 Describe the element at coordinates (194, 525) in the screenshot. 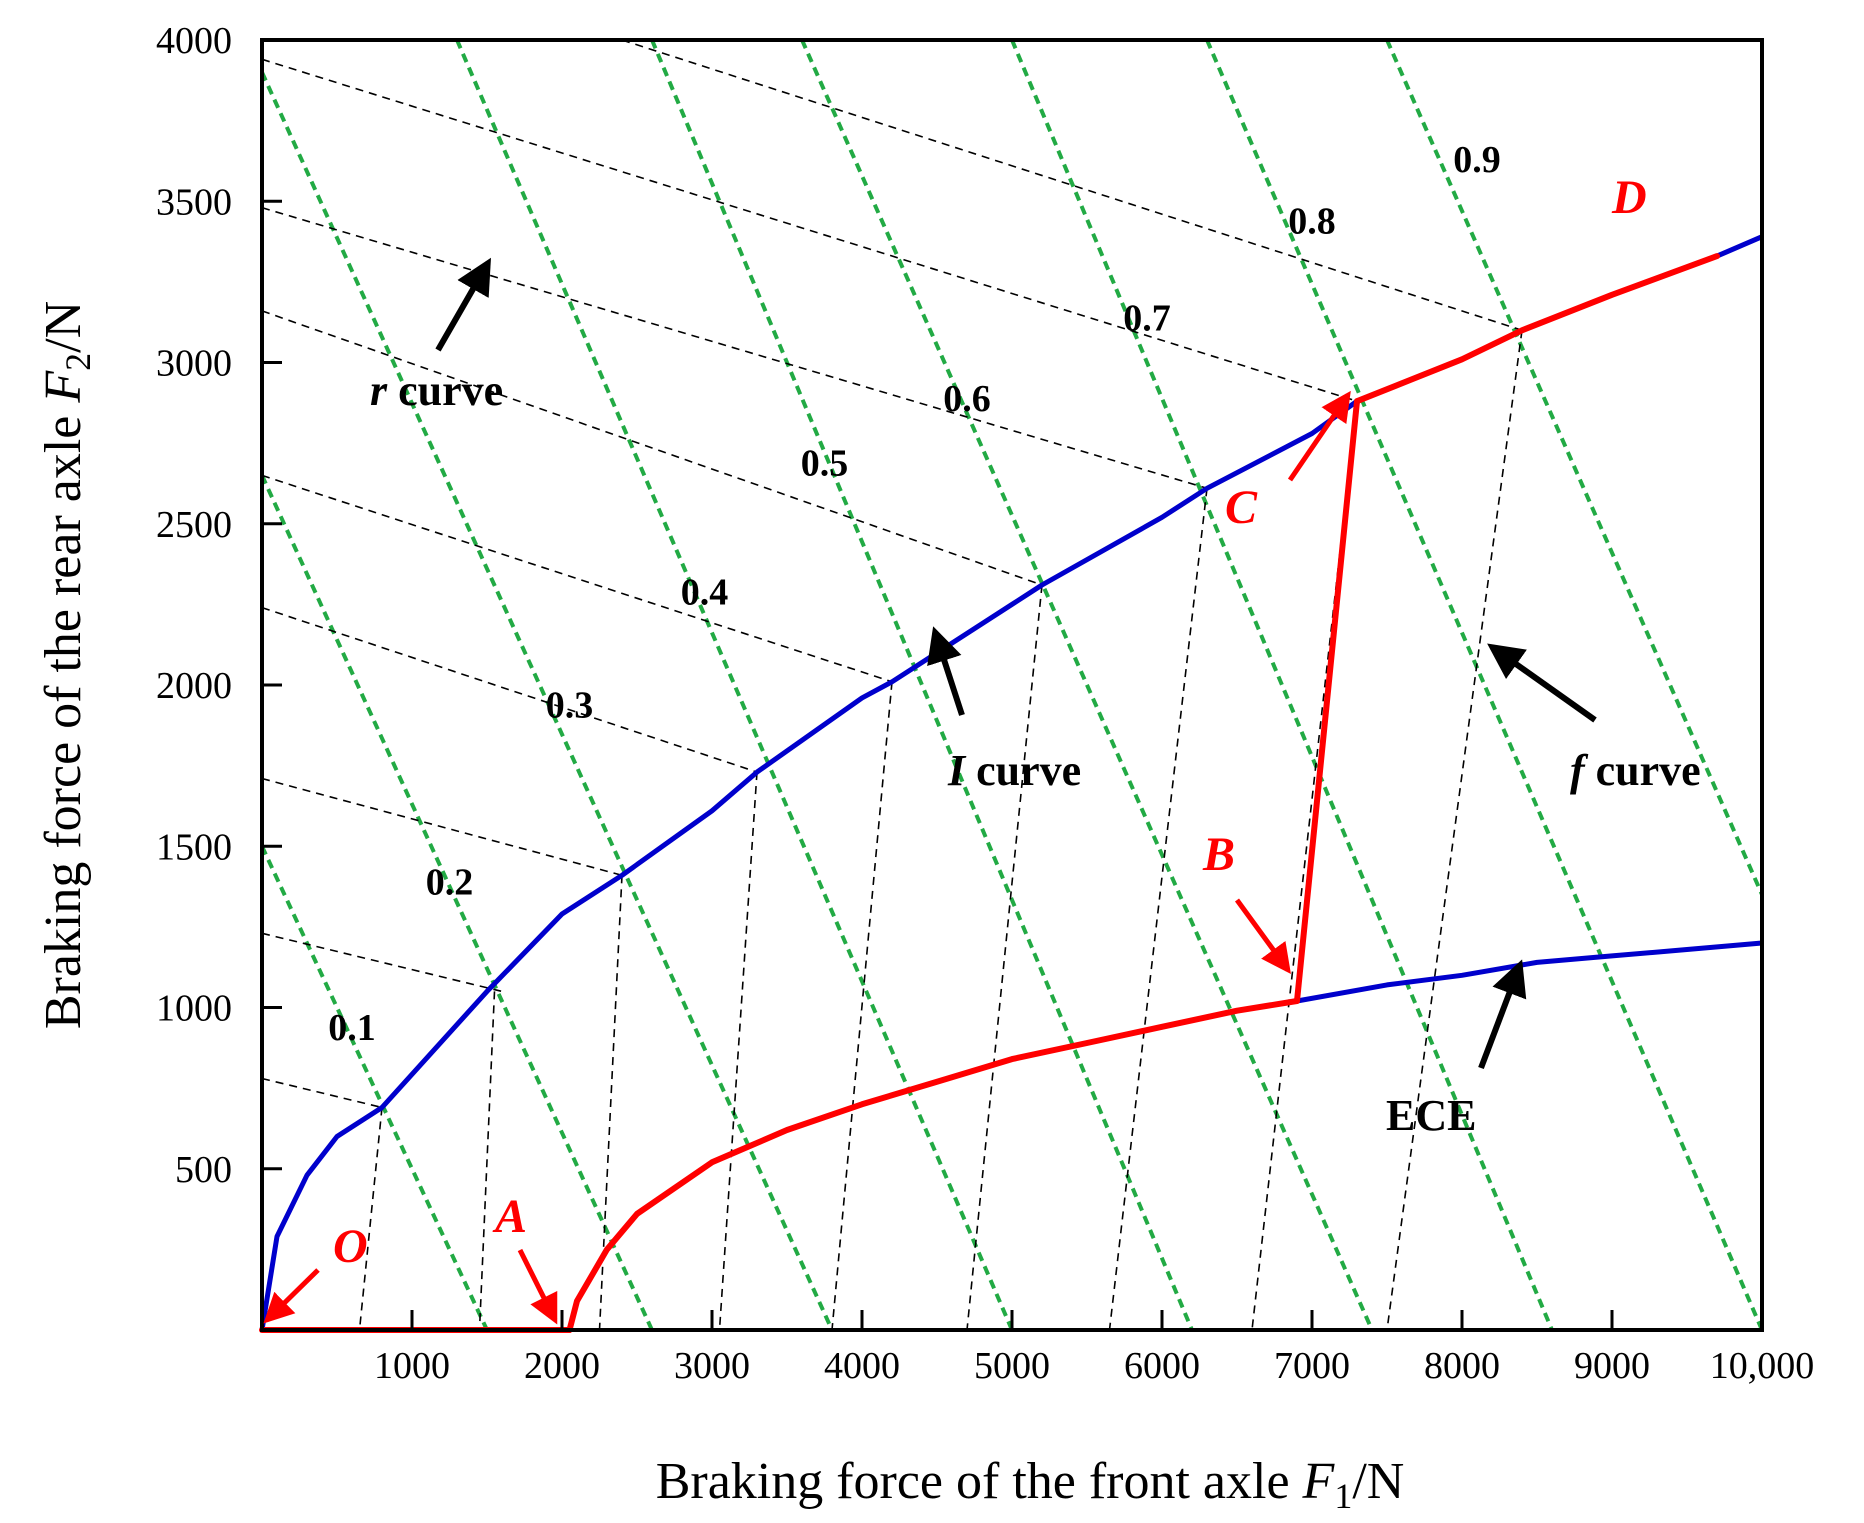

I see `y-tick-label: 2500` at that location.